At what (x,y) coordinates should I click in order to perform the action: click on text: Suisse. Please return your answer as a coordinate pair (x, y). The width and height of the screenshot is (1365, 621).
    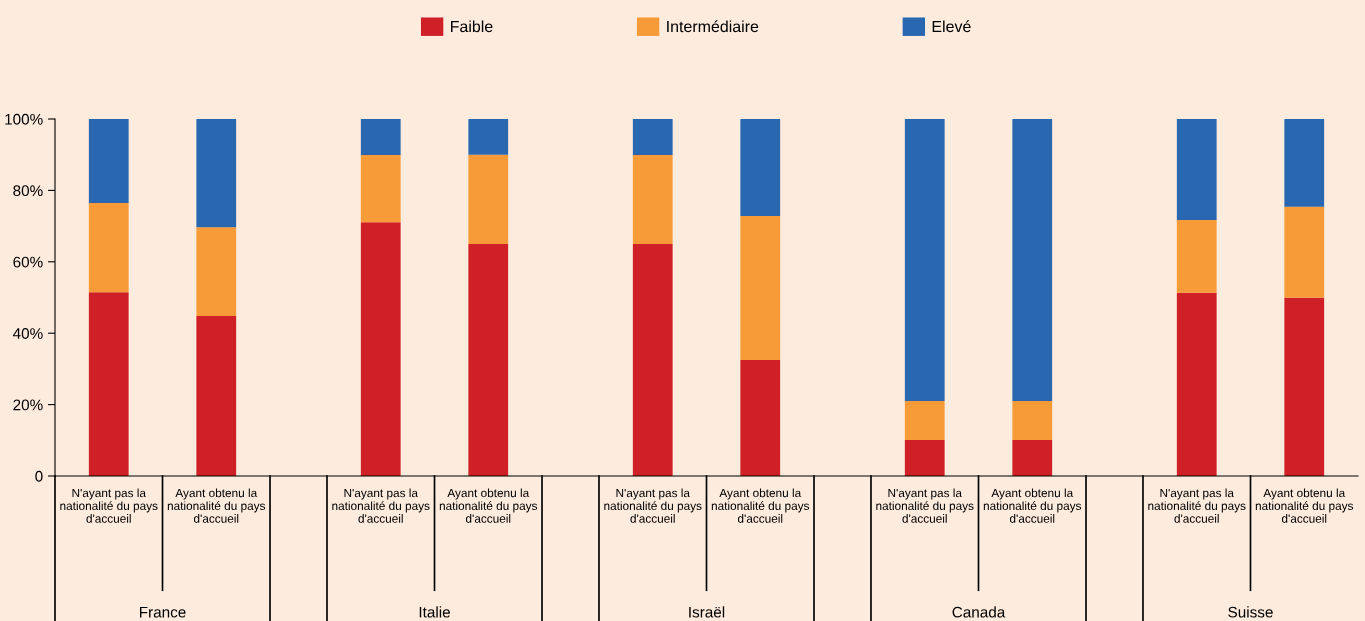
    Looking at the image, I should click on (1250, 612).